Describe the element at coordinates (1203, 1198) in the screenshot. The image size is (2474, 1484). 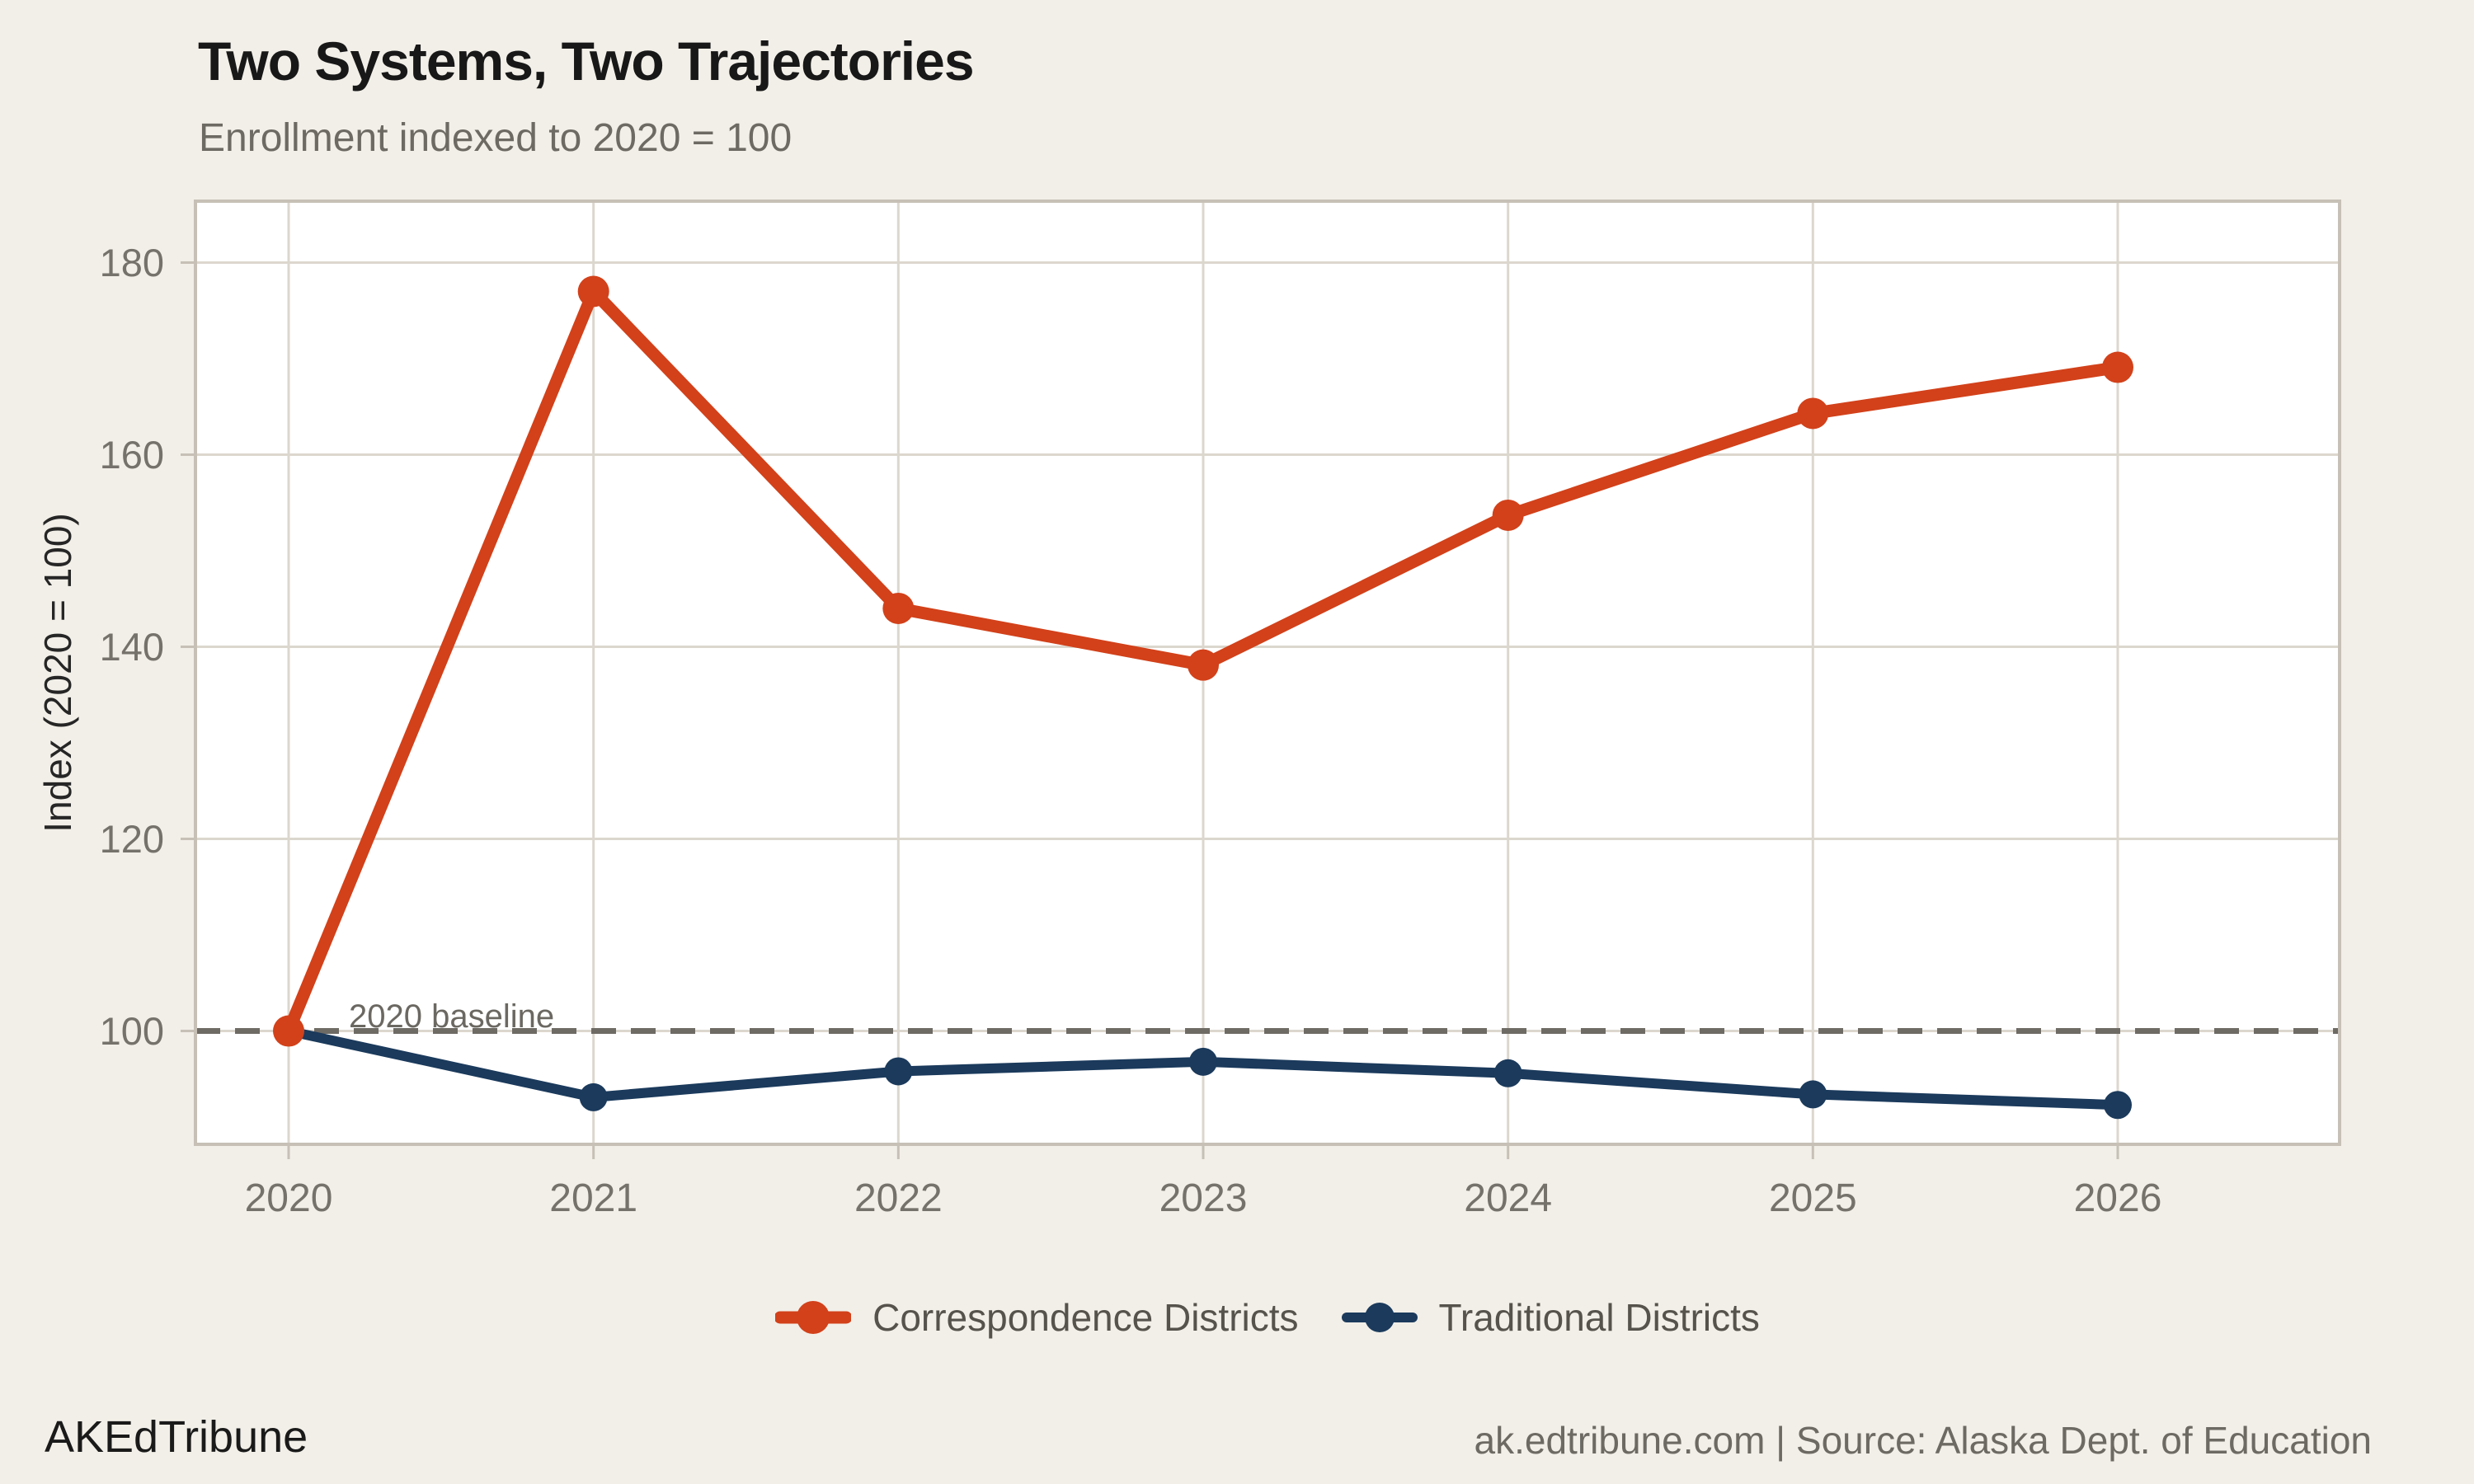
I see `x-tick-label: 2023` at that location.